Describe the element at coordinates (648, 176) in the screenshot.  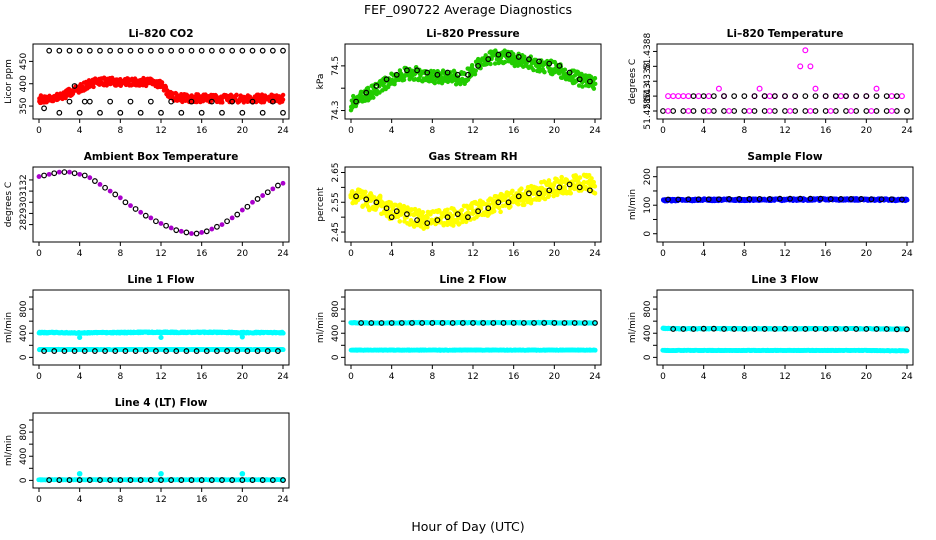
I see `y-tick-label: 200` at that location.